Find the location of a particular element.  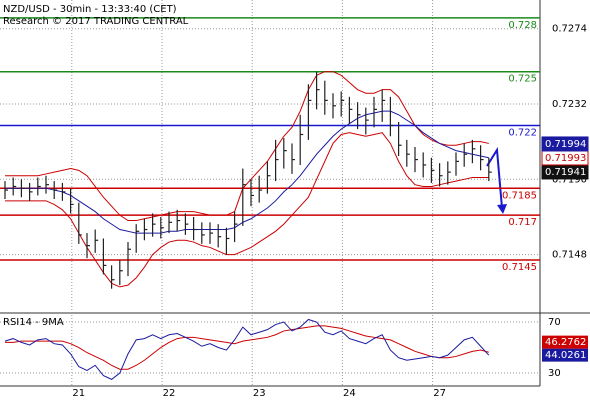

x-tick-label: 22 is located at coordinates (169, 393).